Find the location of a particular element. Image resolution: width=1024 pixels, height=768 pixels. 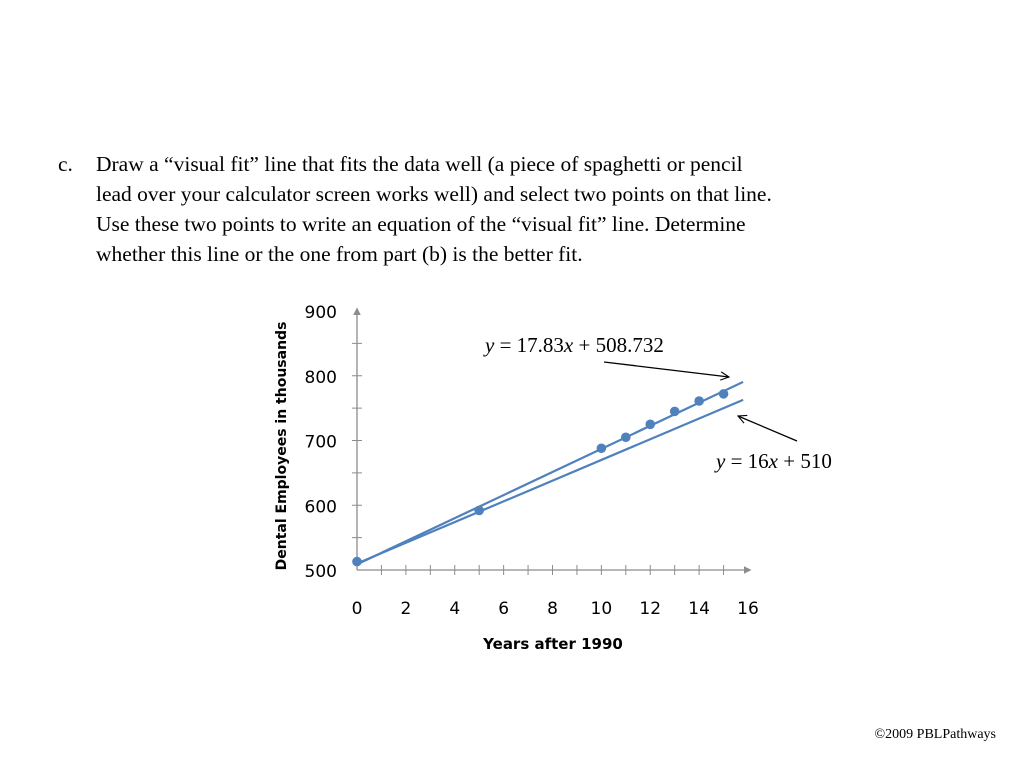

equation-annotations: y = 17.83x + 508.732 y = 16x + 510 is located at coordinates (657, 403).